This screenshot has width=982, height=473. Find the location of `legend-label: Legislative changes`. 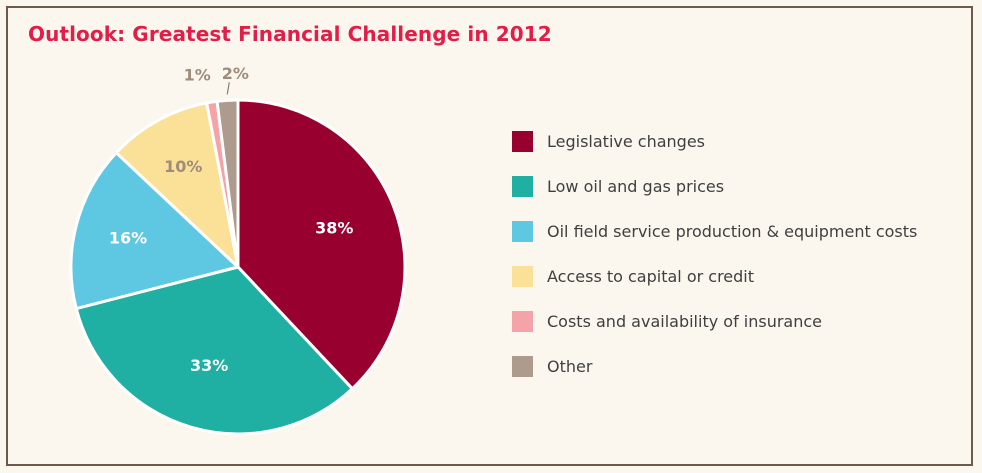

legend-label: Legislative changes is located at coordinates (626, 141).